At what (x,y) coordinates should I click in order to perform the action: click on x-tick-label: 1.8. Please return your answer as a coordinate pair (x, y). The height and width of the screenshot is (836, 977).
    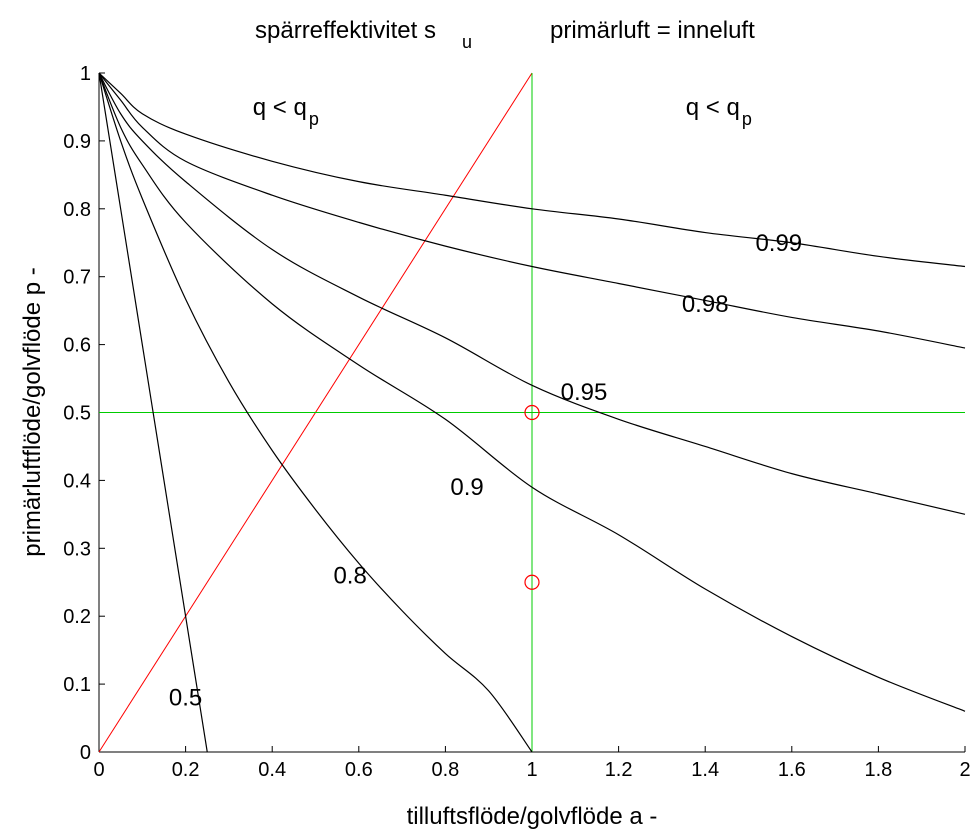
    Looking at the image, I should click on (878, 770).